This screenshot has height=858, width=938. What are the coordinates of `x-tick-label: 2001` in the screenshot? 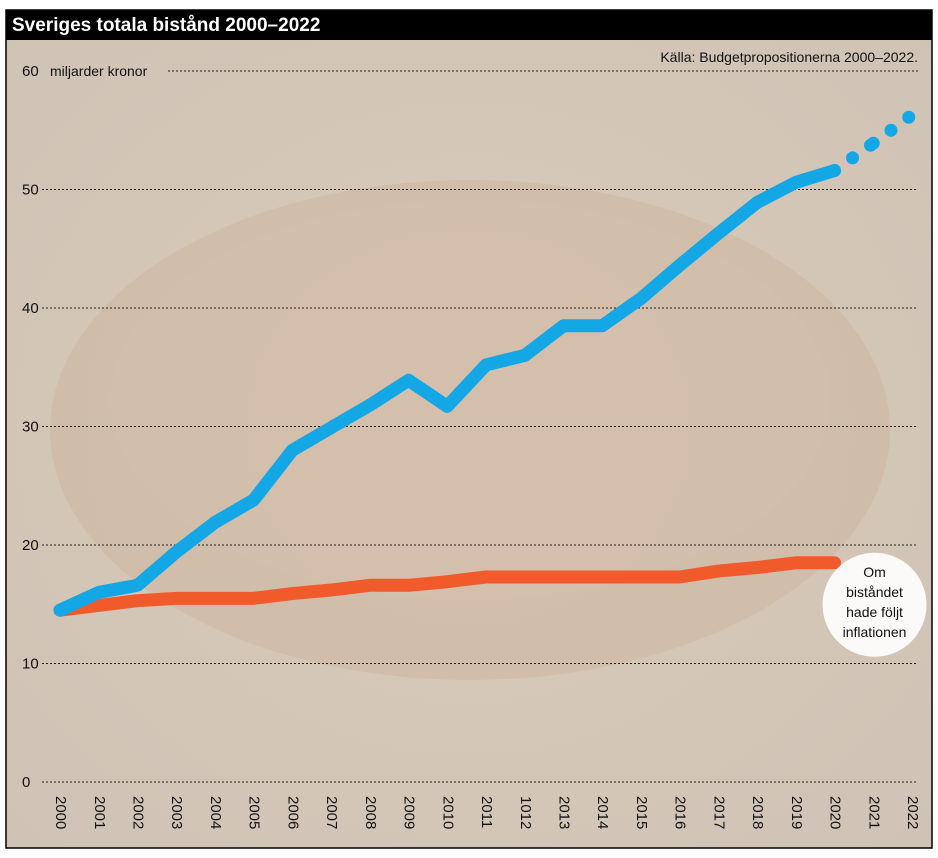 It's located at (99, 812).